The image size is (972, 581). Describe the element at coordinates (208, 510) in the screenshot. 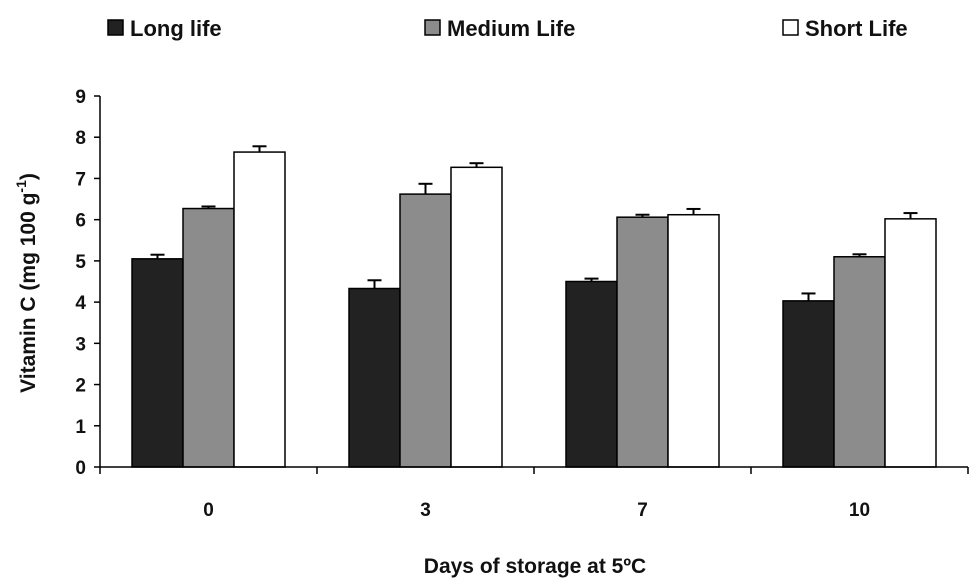

I see `x-tick-label: 0` at that location.